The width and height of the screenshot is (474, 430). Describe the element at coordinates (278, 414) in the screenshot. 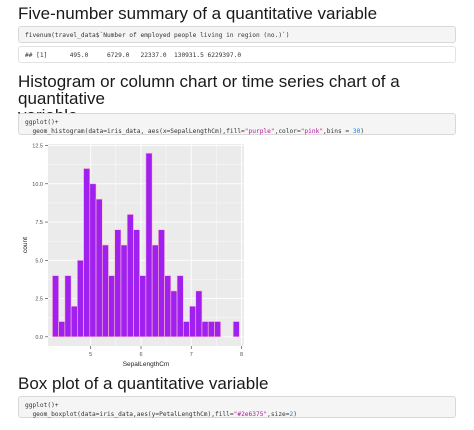

I see `code-text: ,size=` at that location.